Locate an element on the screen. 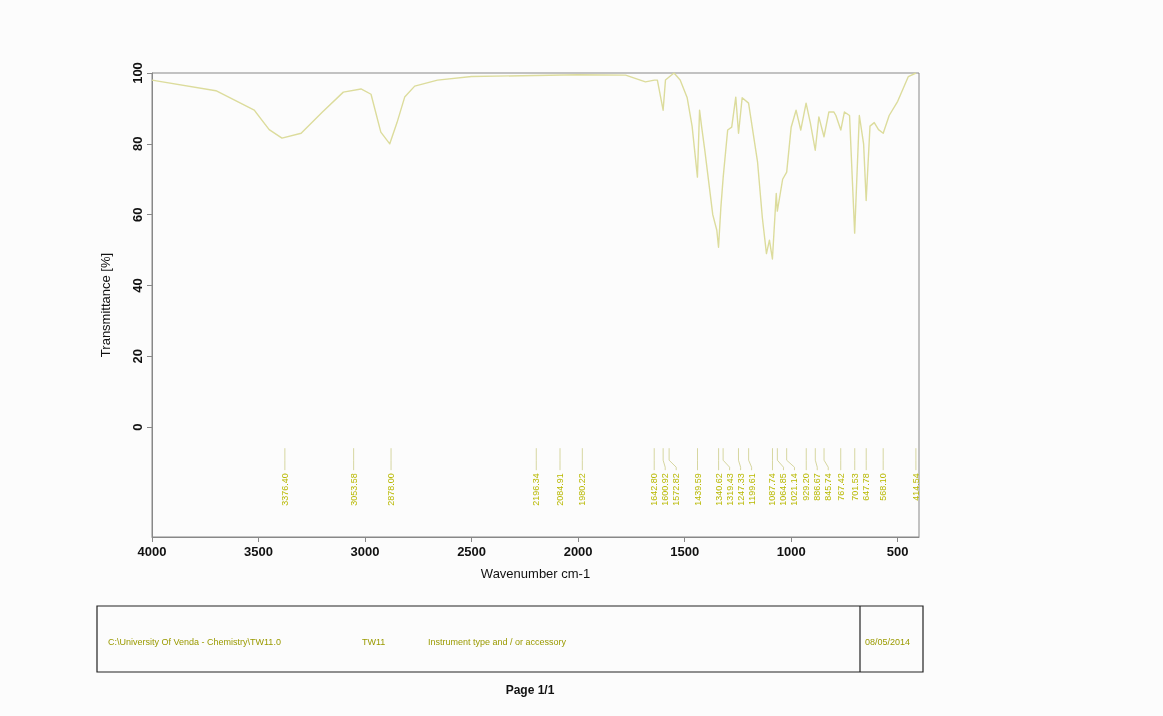 Image resolution: width=1163 pixels, height=716 pixels. ref-line-label: 1199.61 is located at coordinates (751, 489).